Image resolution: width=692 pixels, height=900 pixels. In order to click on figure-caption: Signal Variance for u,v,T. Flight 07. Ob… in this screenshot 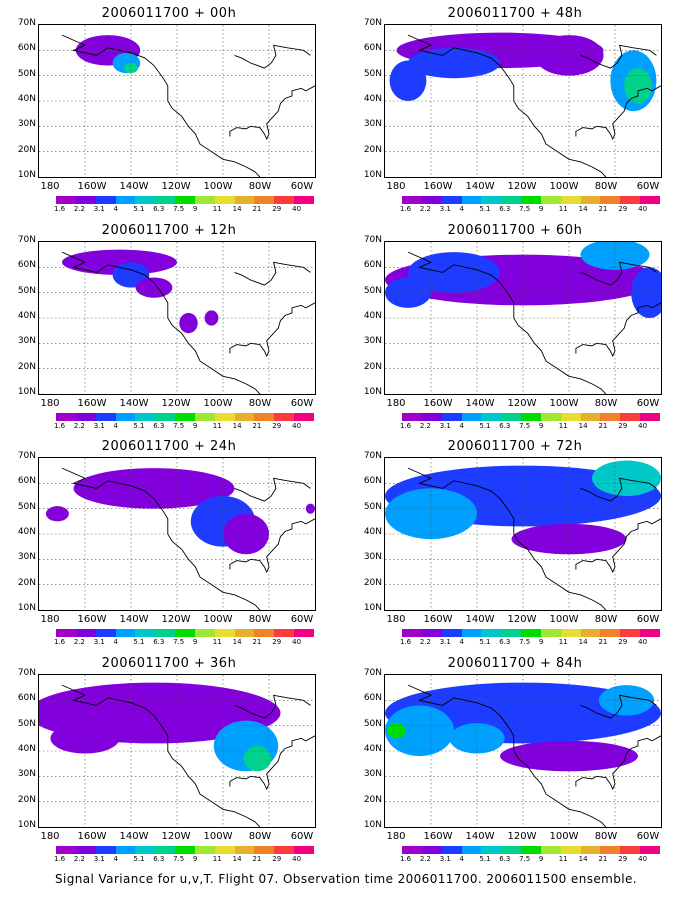, I will do `click(346, 879)`.